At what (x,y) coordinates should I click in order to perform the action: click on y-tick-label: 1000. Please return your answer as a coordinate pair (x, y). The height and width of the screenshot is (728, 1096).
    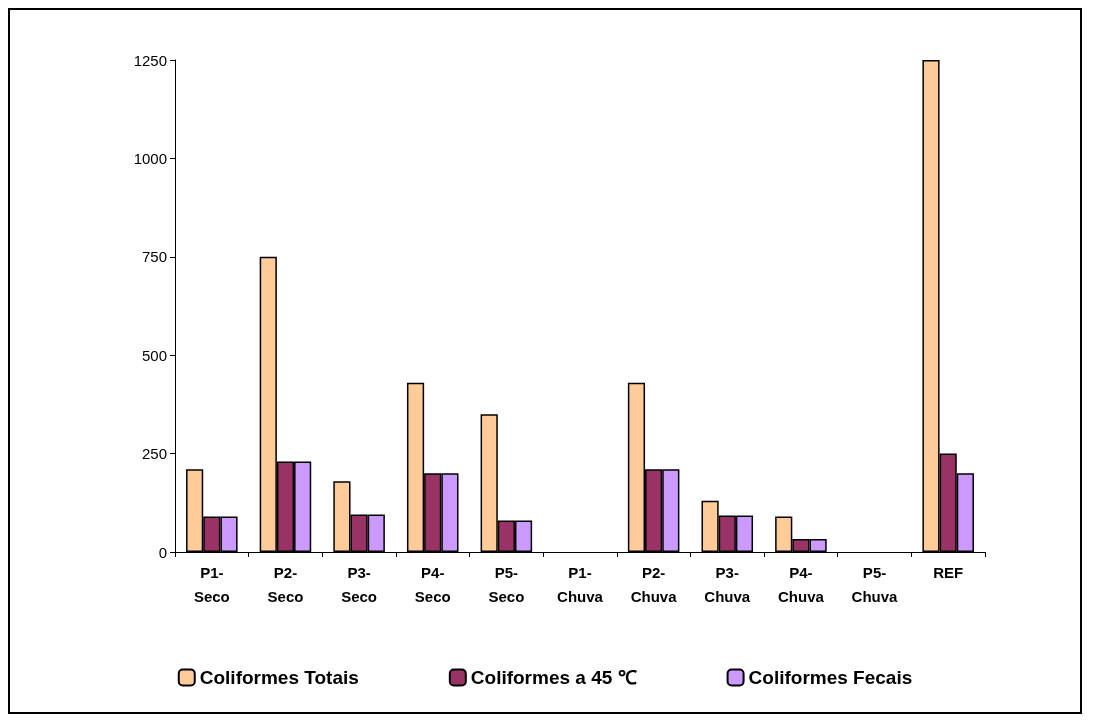
    Looking at the image, I should click on (150, 158).